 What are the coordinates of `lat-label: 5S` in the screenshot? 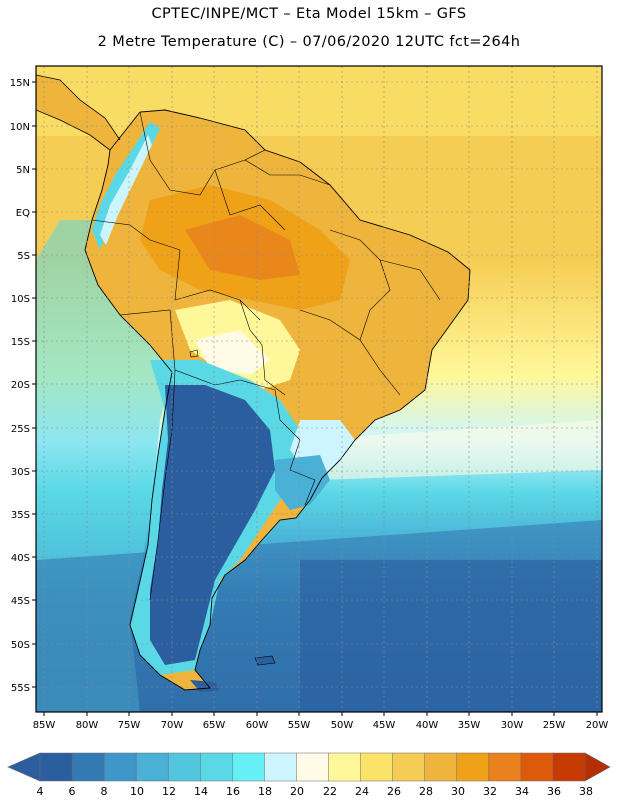 It's located at (23, 256).